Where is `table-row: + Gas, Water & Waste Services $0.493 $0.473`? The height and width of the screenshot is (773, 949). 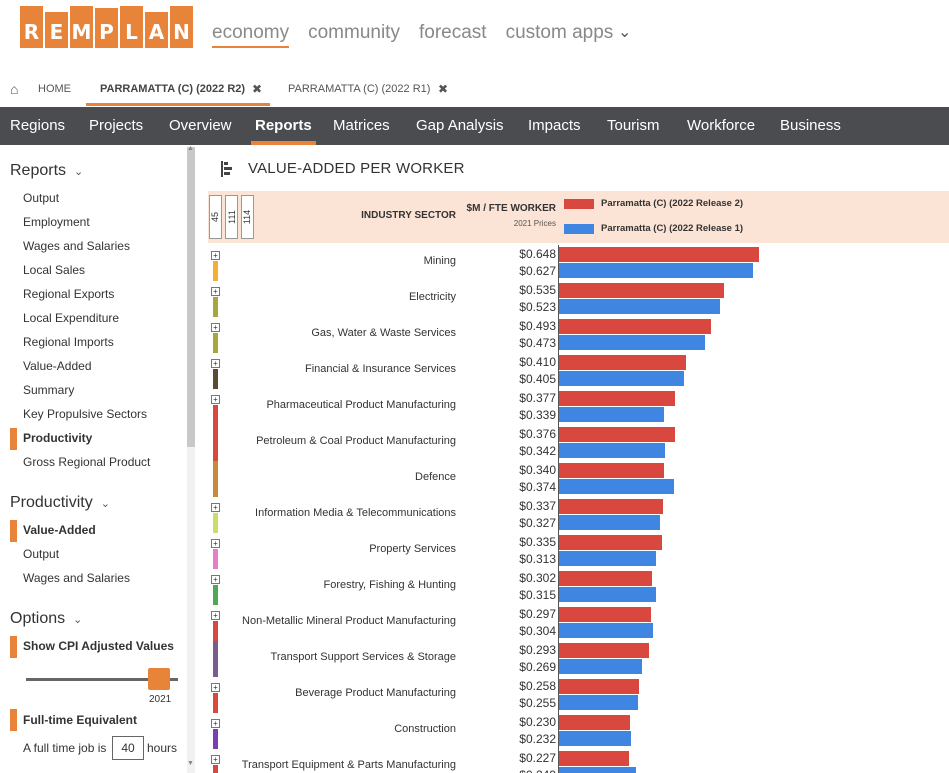
table-row: + Gas, Water & Waste Services $0.493 $0.473 is located at coordinates (572, 335).